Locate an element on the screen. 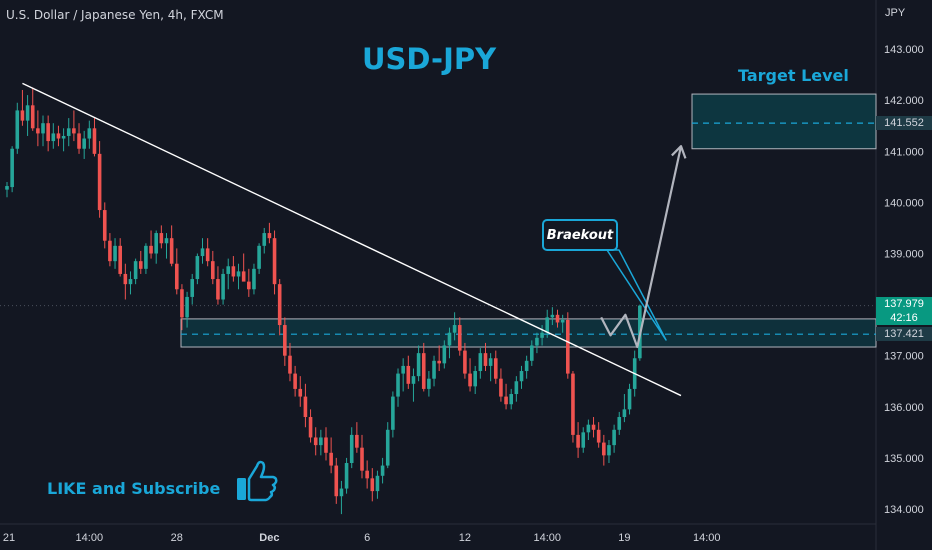  support-price-tag: 137.421 is located at coordinates (904, 334).